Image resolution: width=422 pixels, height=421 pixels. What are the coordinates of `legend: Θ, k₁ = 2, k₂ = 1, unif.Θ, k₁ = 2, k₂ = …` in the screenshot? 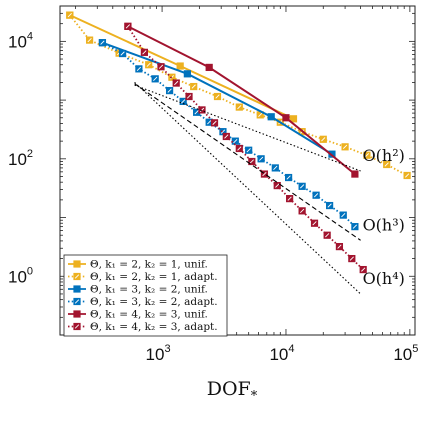 It's located at (145, 295).